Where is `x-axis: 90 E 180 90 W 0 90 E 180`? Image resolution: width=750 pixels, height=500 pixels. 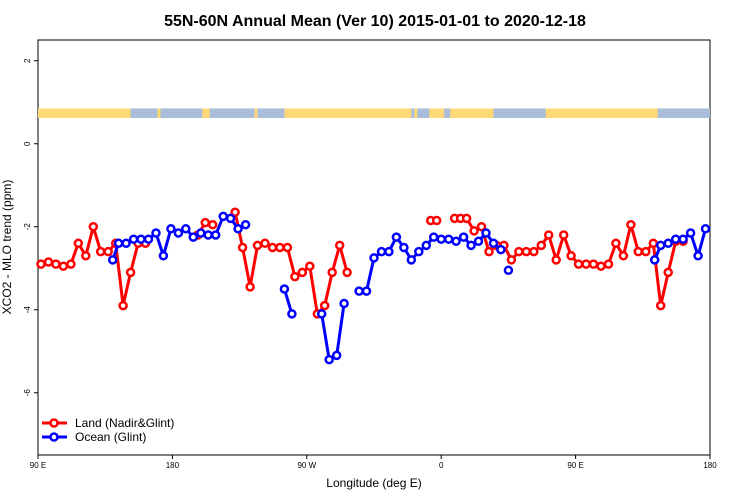 x-axis: 90 E 180 90 W 0 90 E 180 is located at coordinates (373, 462).